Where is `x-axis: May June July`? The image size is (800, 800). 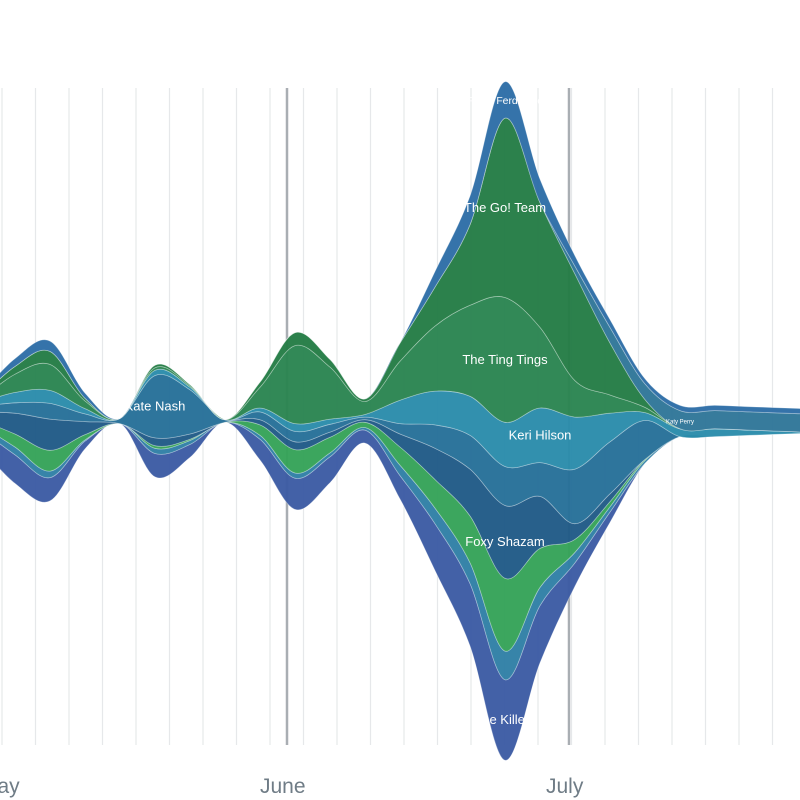 x-axis: May June July is located at coordinates (292, 786).